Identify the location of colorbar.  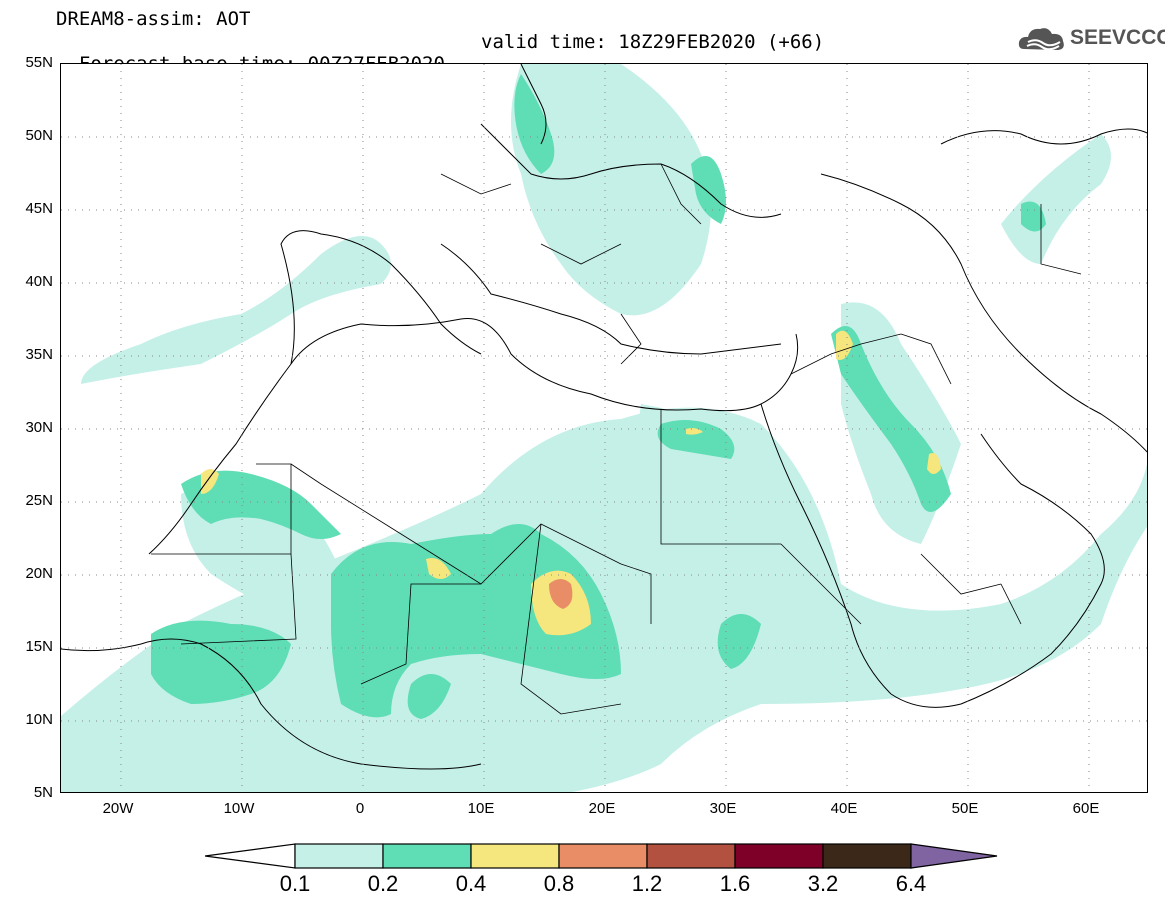
(601, 856).